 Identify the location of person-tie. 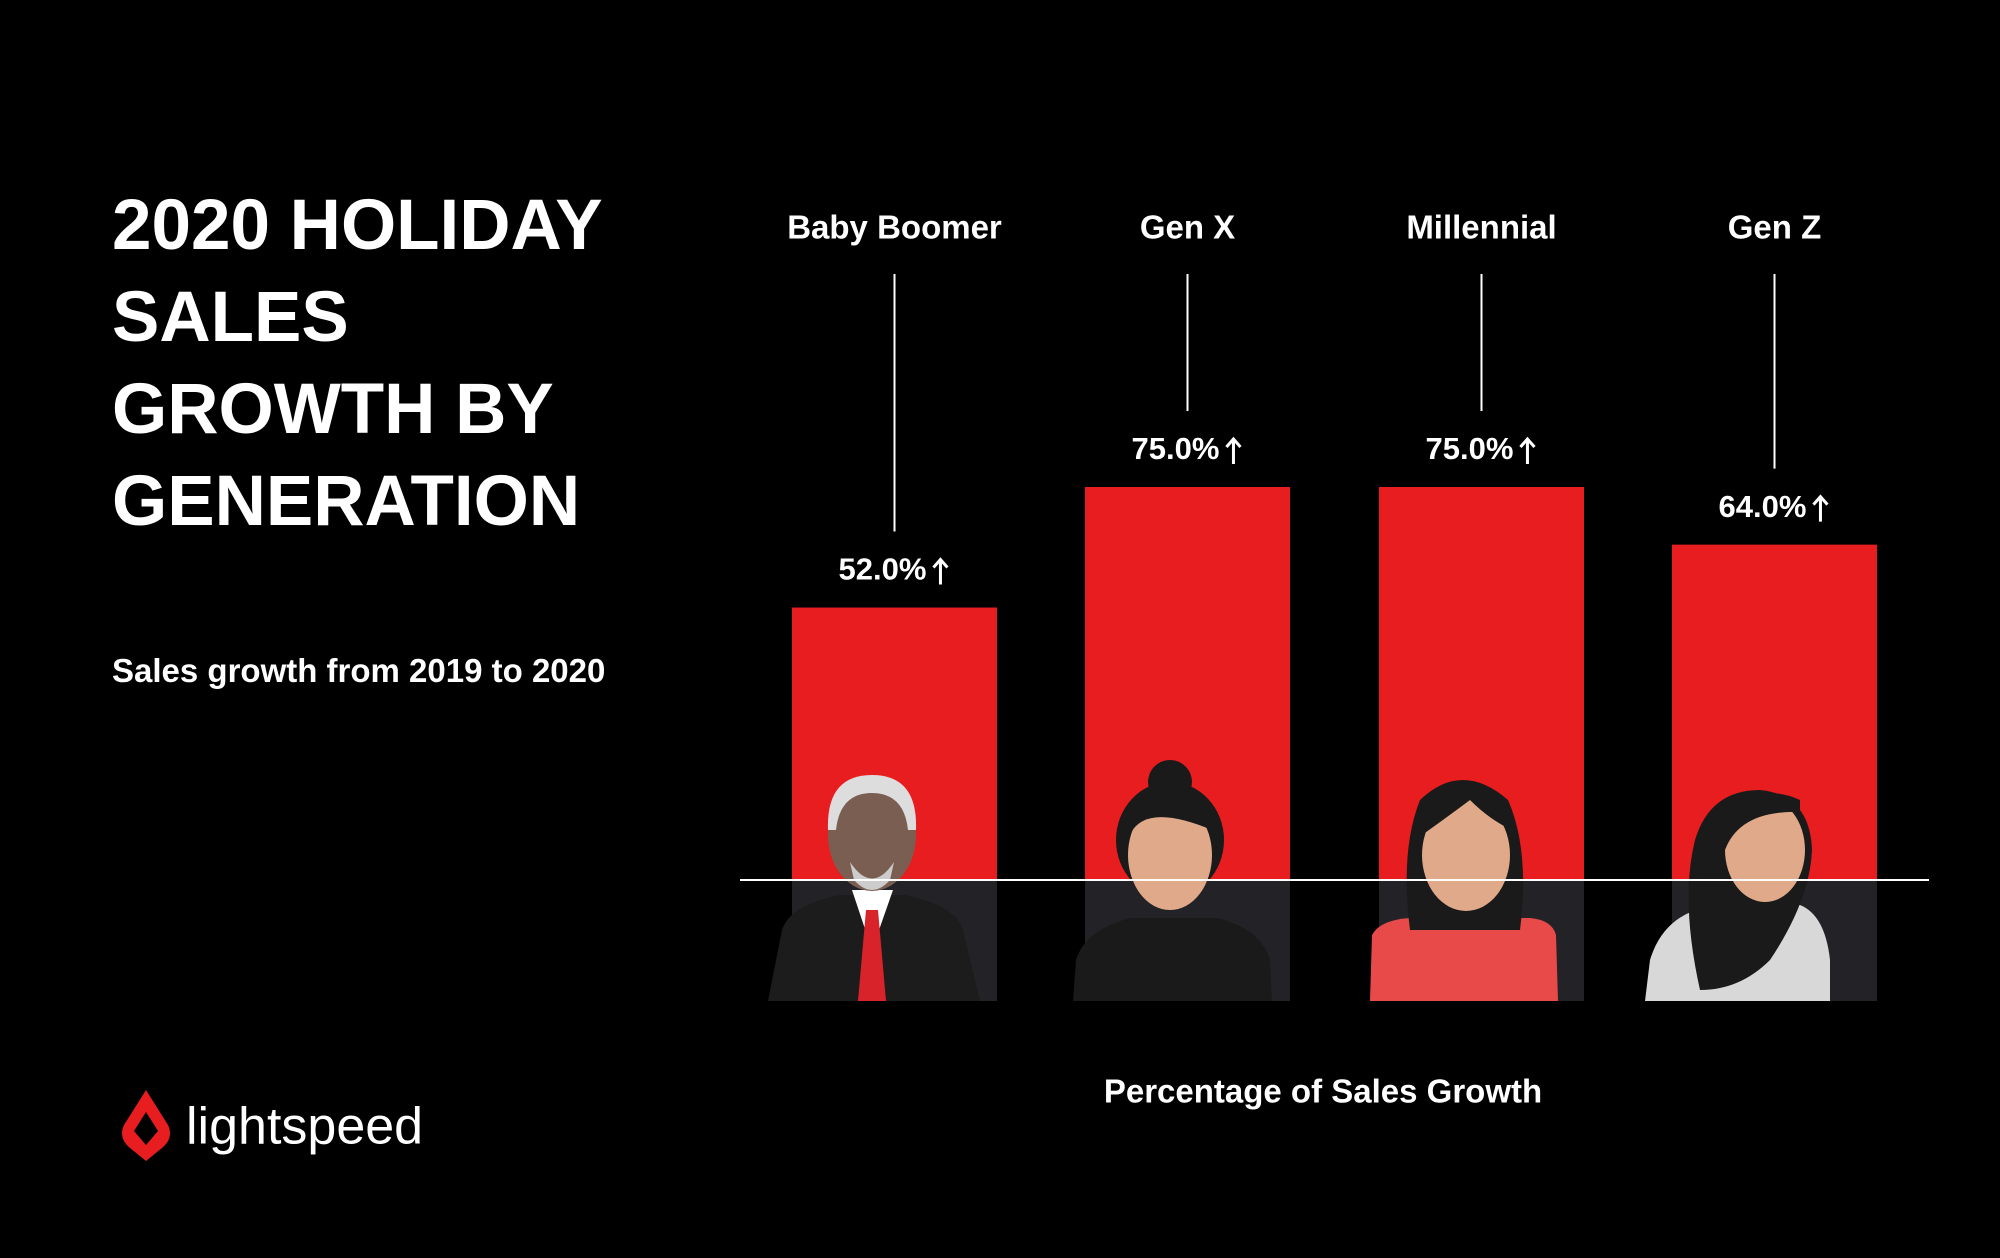
(872, 955).